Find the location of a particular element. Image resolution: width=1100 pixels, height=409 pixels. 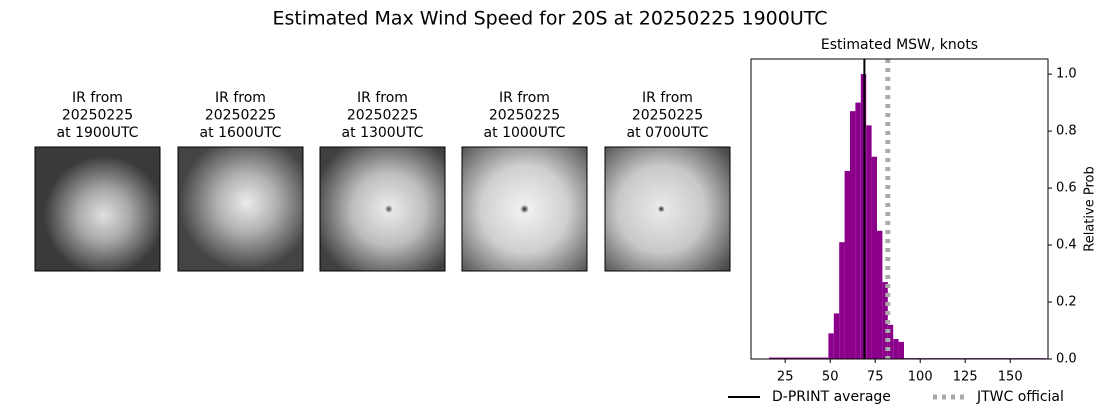

panel-title: at 1900UTC is located at coordinates (98, 133).